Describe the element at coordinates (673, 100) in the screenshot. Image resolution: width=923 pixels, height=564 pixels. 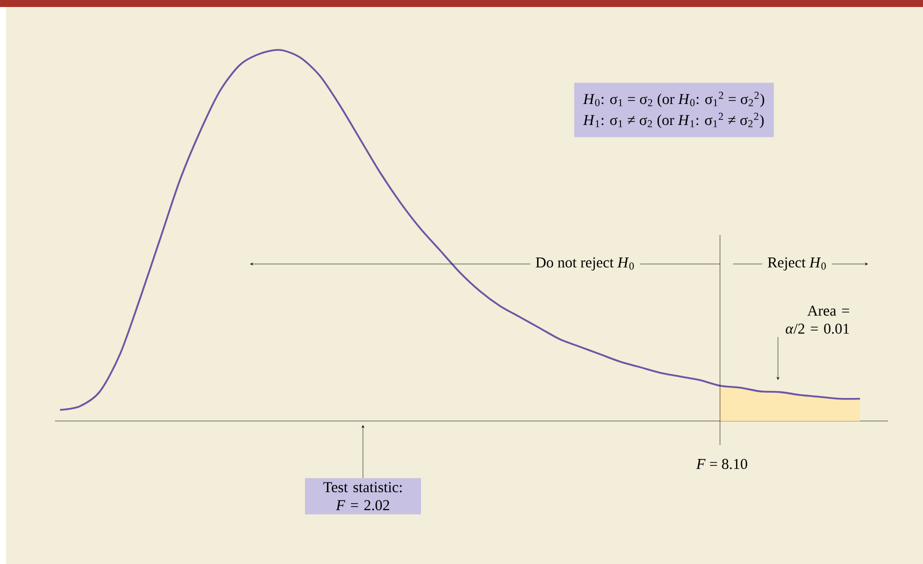
I see `text: H$_{0}$: σ$_{1}$ = σ$_{2}$ (or H$_{0}$: σ$_{1}$$^{2}$ = σ$_{2}$$^{2}$)` at that location.